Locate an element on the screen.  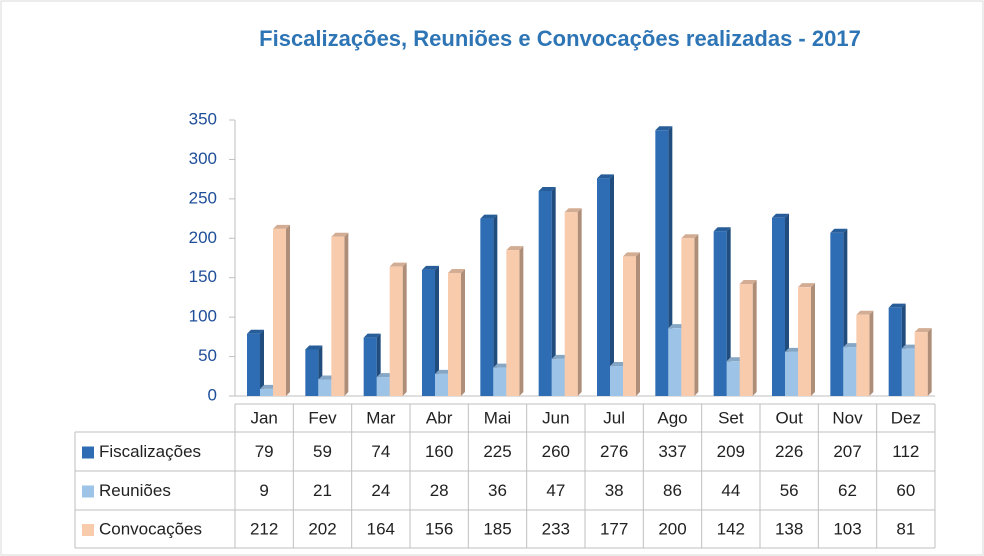
table-value: 212 is located at coordinates (264, 528).